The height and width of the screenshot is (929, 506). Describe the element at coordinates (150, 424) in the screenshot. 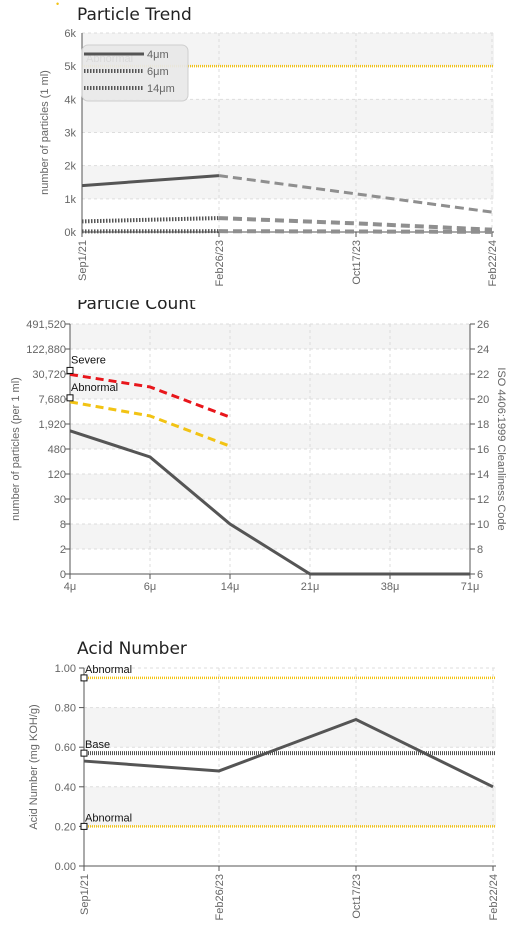

I see `series-line-abnormal` at that location.